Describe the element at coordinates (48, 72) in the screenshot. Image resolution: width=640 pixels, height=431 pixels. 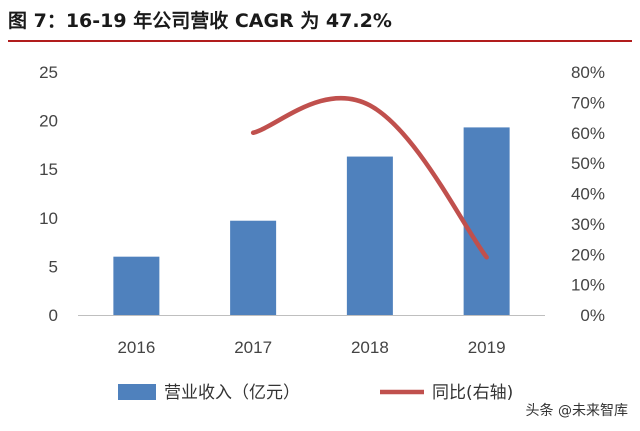
I see `y-tick-label: 25` at that location.